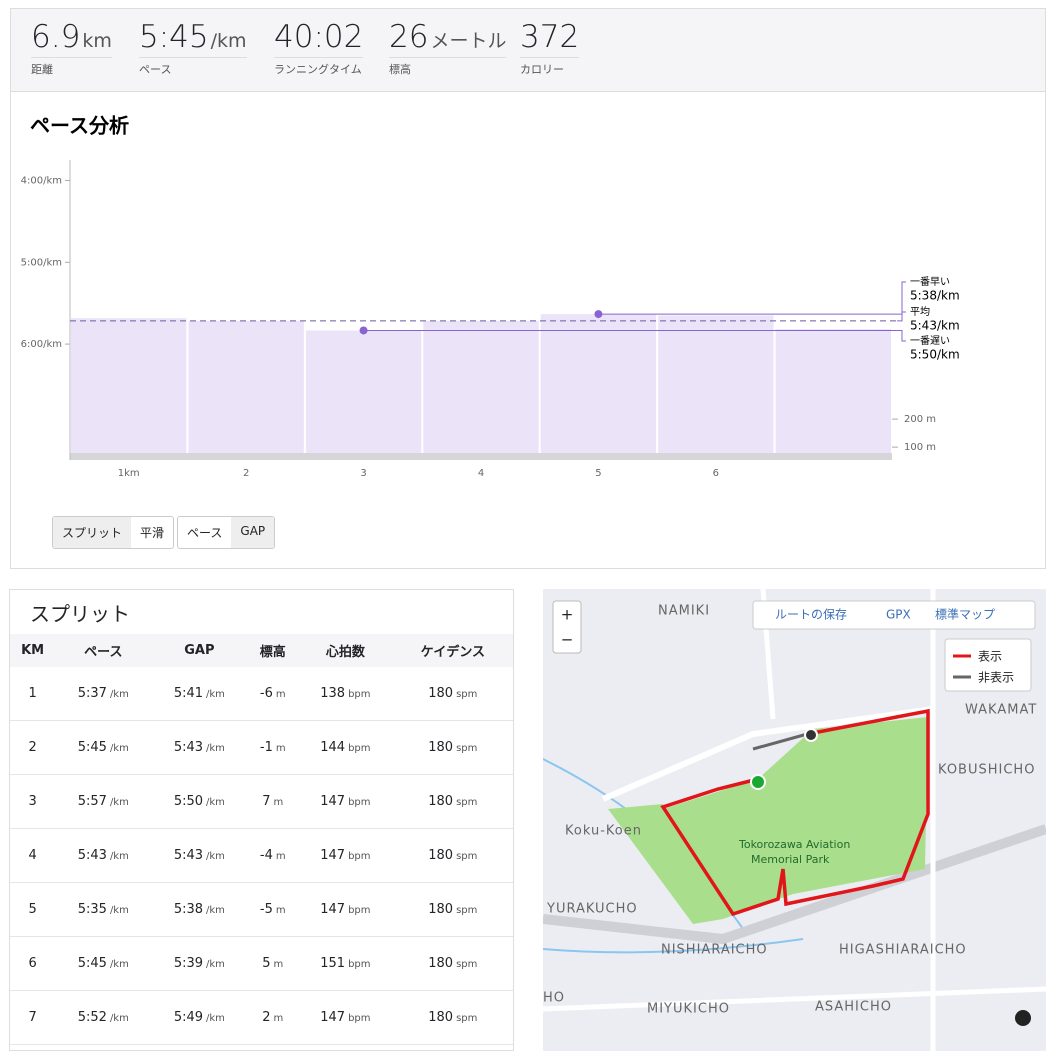 The width and height of the screenshot is (1056, 1057). I want to click on cell: 151 bpm, so click(345, 963).